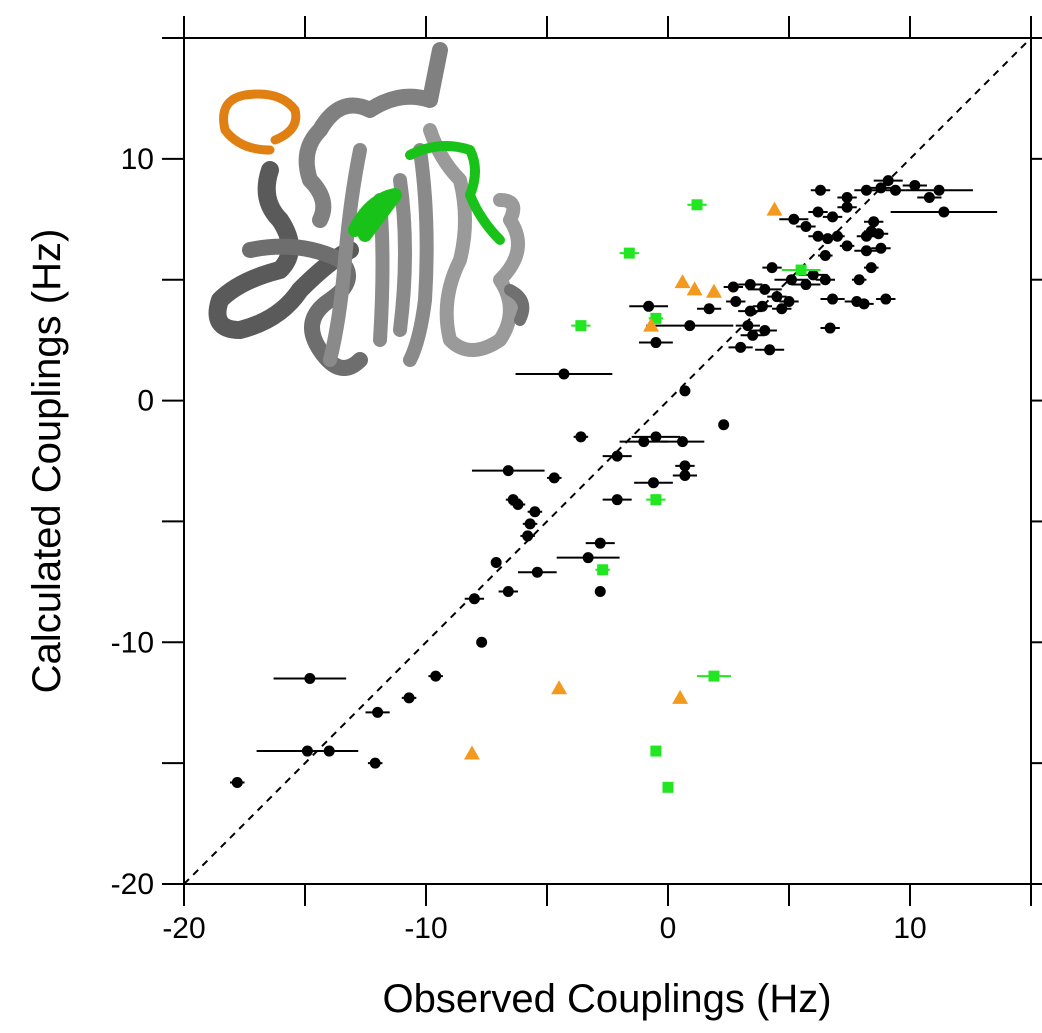  I want to click on x-tick-label: 0, so click(668, 928).